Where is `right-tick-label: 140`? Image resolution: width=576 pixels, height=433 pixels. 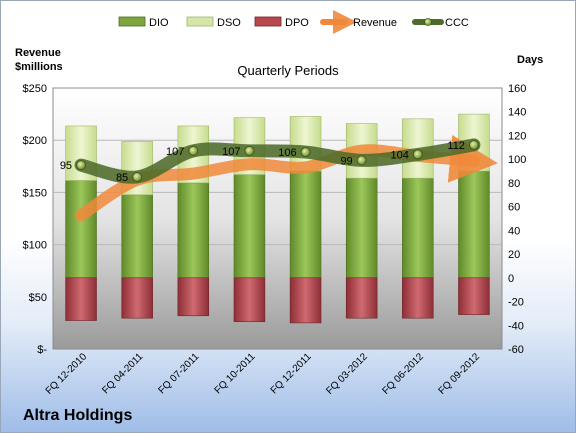 right-tick-label: 140 is located at coordinates (517, 113).